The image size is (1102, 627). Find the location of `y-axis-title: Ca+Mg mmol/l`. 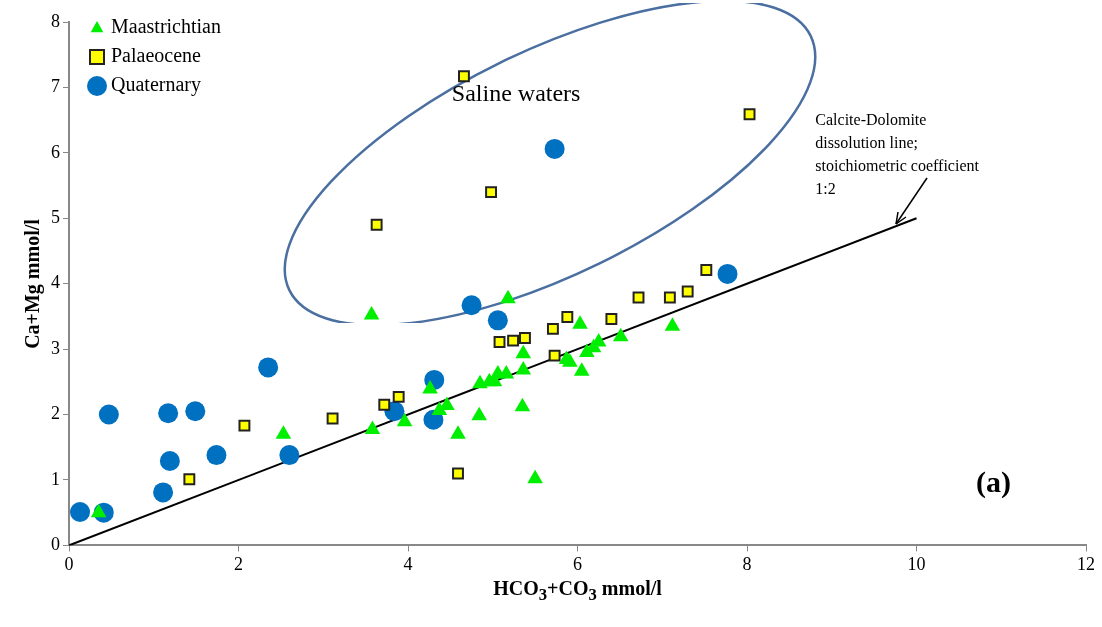

y-axis-title: Ca+Mg mmol/l is located at coordinates (32, 283).